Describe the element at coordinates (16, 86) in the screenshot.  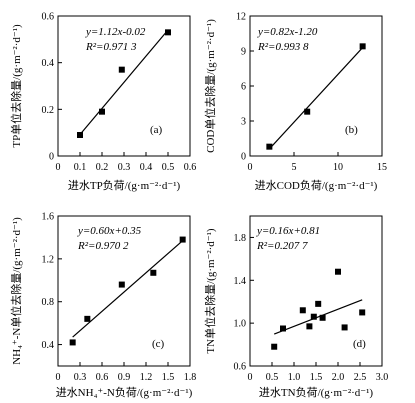
I see `panel-a-ylabel: TP单位去除量/(g·m⁻²·d⁻¹)` at that location.